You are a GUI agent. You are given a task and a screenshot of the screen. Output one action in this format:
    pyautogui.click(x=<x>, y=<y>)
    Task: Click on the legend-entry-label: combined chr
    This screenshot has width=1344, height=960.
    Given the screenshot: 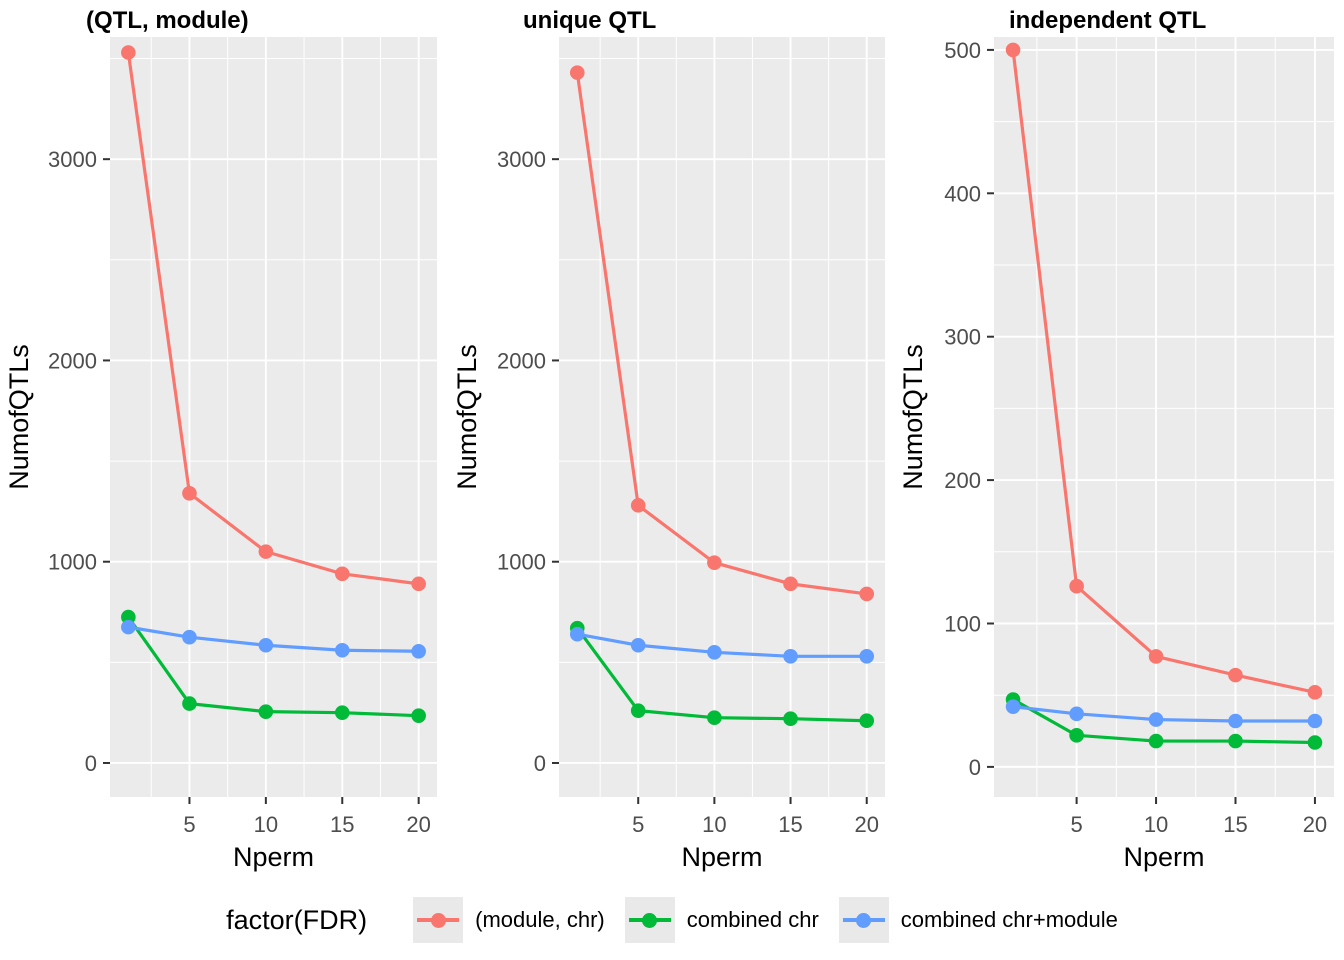 What is the action you would take?
    pyautogui.click(x=752, y=919)
    